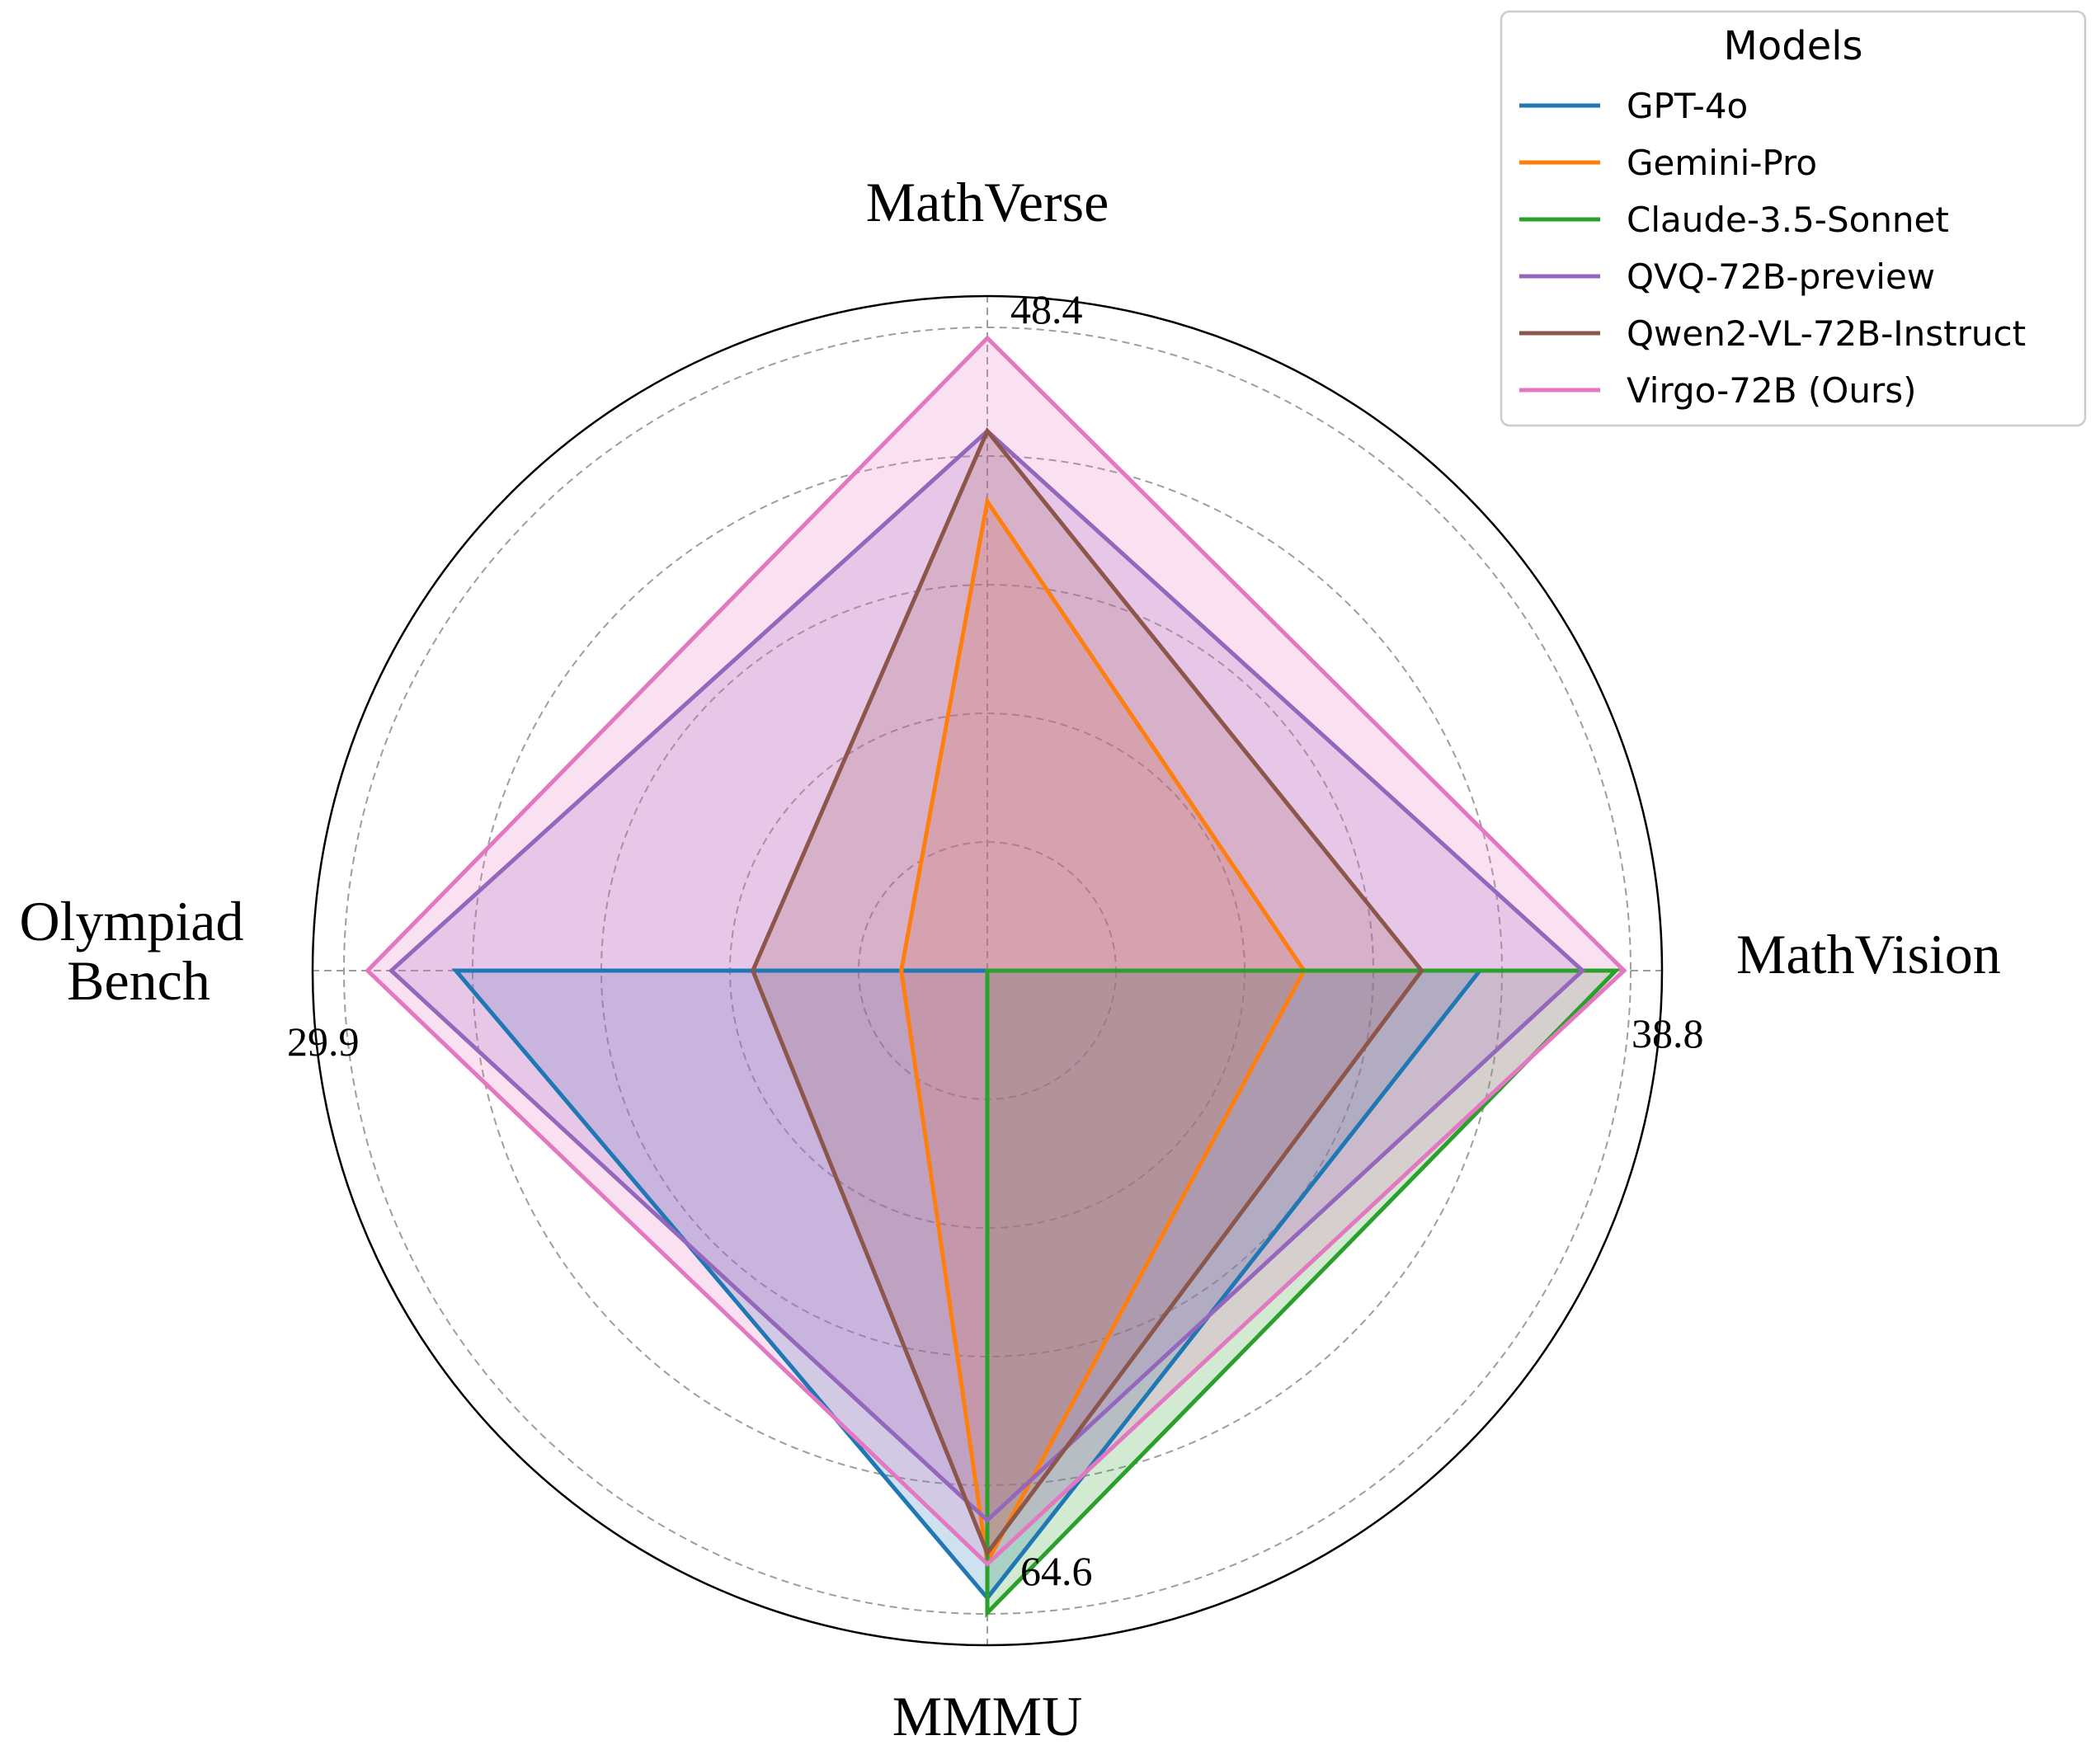 Image resolution: width=2100 pixels, height=1745 pixels. Describe the element at coordinates (1772, 391) in the screenshot. I see `legend-label-virgo-72b-ours: Virgo-72B (Ours)` at that location.